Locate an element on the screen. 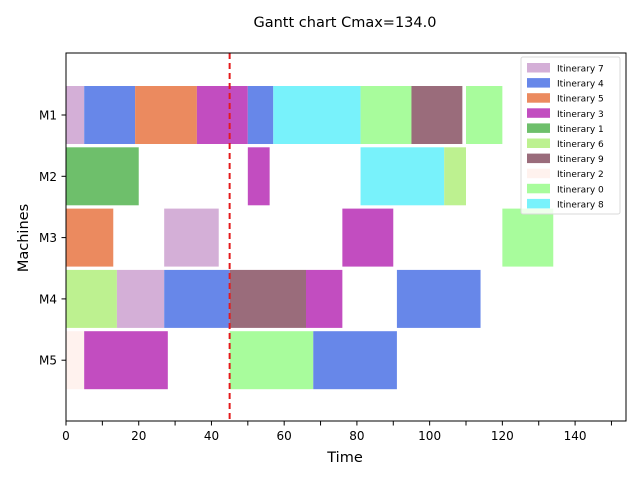  legend-label: Itinerary 0 is located at coordinates (580, 190).